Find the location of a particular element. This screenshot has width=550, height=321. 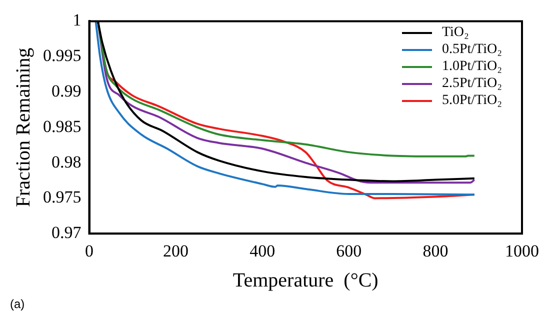

legend-label: 1.0Pt/TiO₂ is located at coordinates (472, 66).